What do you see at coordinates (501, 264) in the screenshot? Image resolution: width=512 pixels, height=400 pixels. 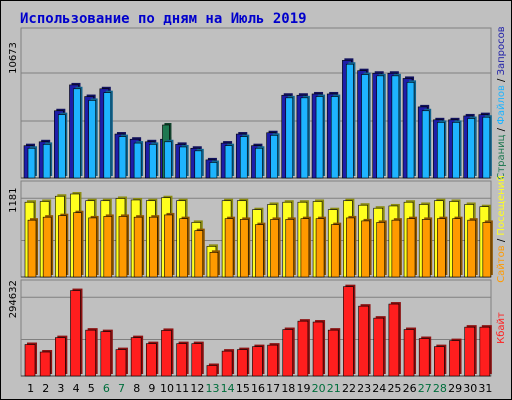 I see `legend-entry: Сайтов` at bounding box center [501, 264].